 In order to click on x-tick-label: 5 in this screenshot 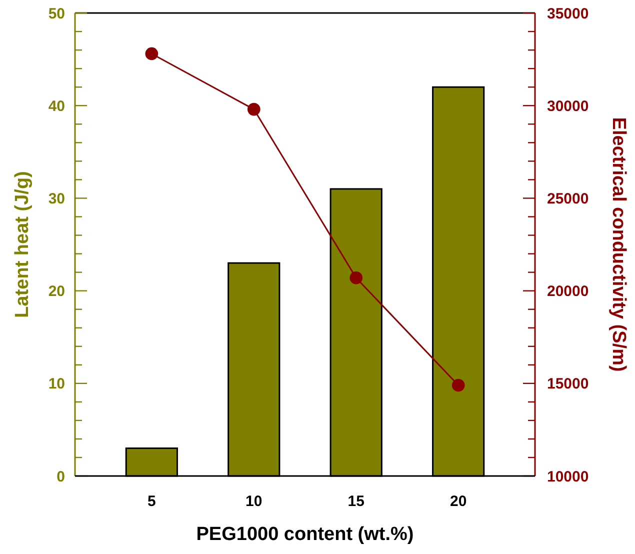, I will do `click(151, 501)`.